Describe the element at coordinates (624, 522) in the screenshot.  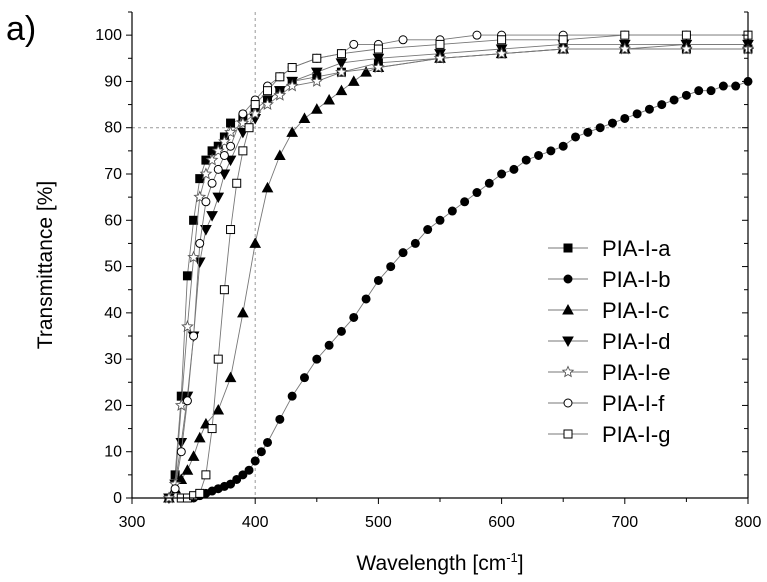
I see `x-tick-label: 700` at that location.